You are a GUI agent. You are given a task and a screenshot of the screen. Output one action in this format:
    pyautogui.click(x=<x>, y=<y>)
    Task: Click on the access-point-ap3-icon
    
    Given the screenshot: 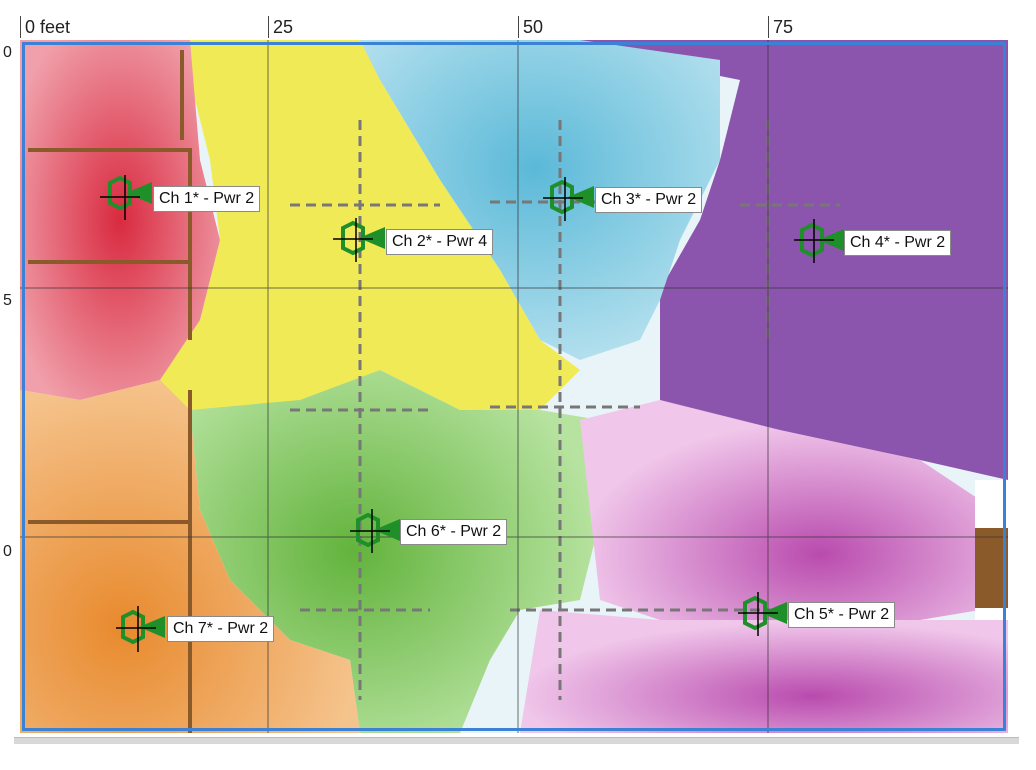 What is the action you would take?
    pyautogui.click(x=568, y=199)
    